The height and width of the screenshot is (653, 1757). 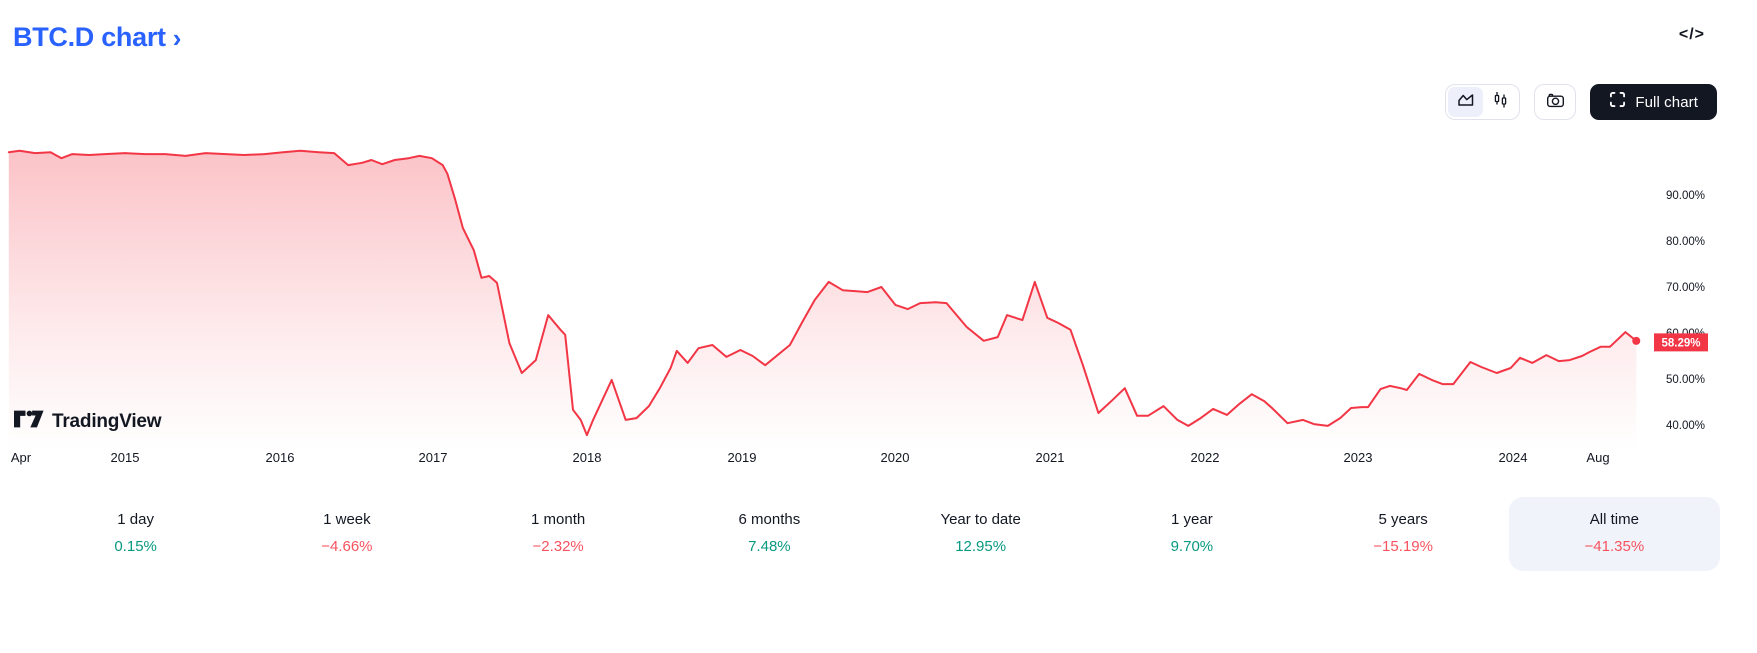 What do you see at coordinates (89, 37) in the screenshot?
I see `page-title: BTC.D chart` at bounding box center [89, 37].